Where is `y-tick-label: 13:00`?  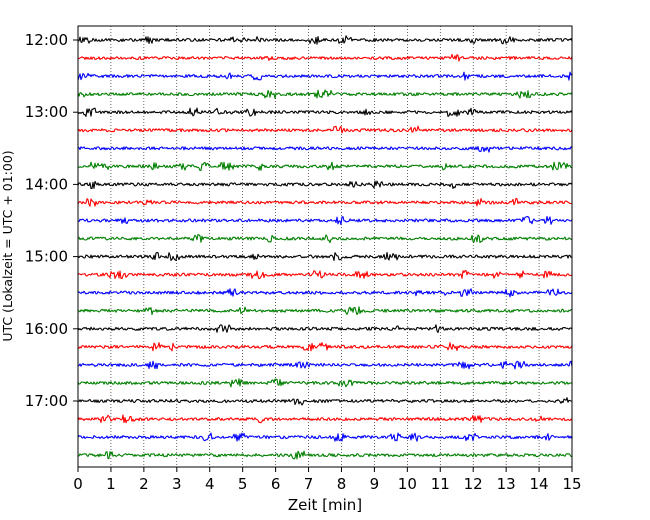 y-tick-label: 13:00 is located at coordinates (46, 112).